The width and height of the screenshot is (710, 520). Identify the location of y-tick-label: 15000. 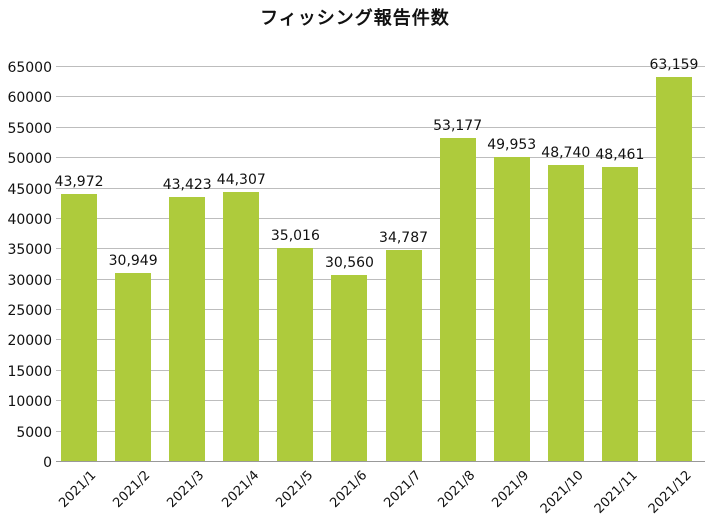
(29, 371).